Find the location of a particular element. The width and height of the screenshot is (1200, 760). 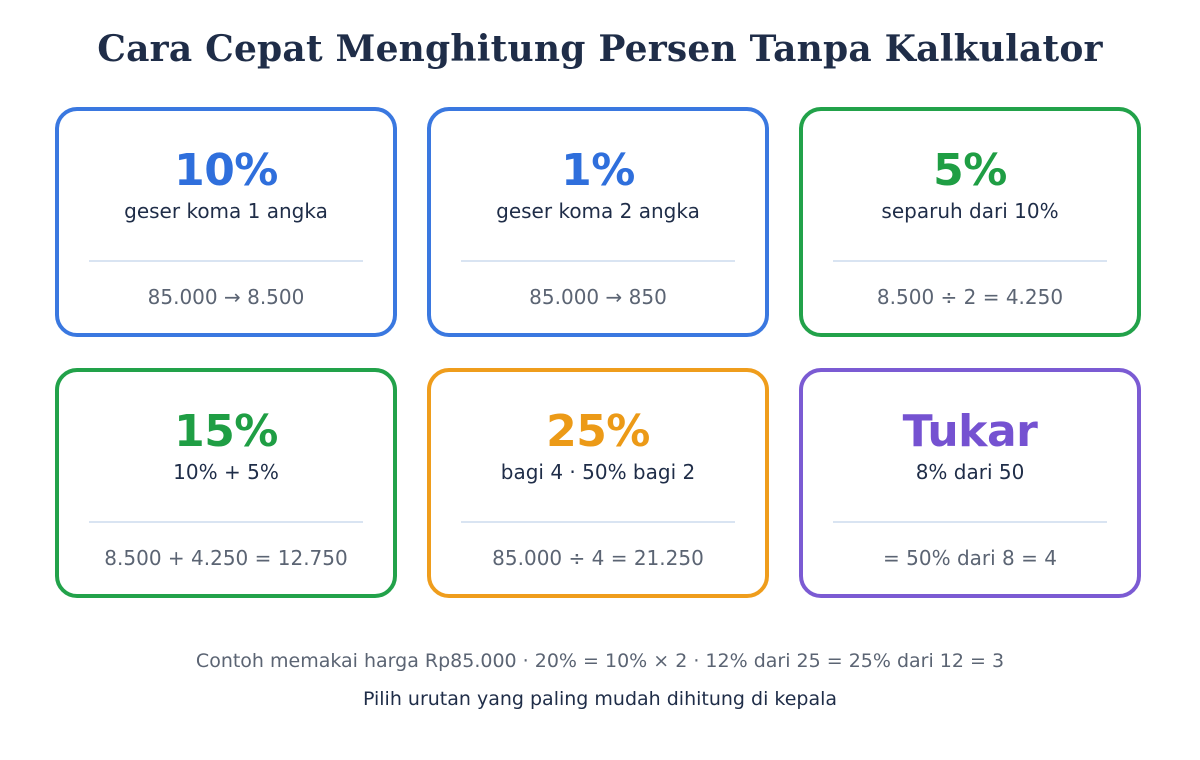

card-example: = 50% dari 8 = 4 is located at coordinates (970, 558).